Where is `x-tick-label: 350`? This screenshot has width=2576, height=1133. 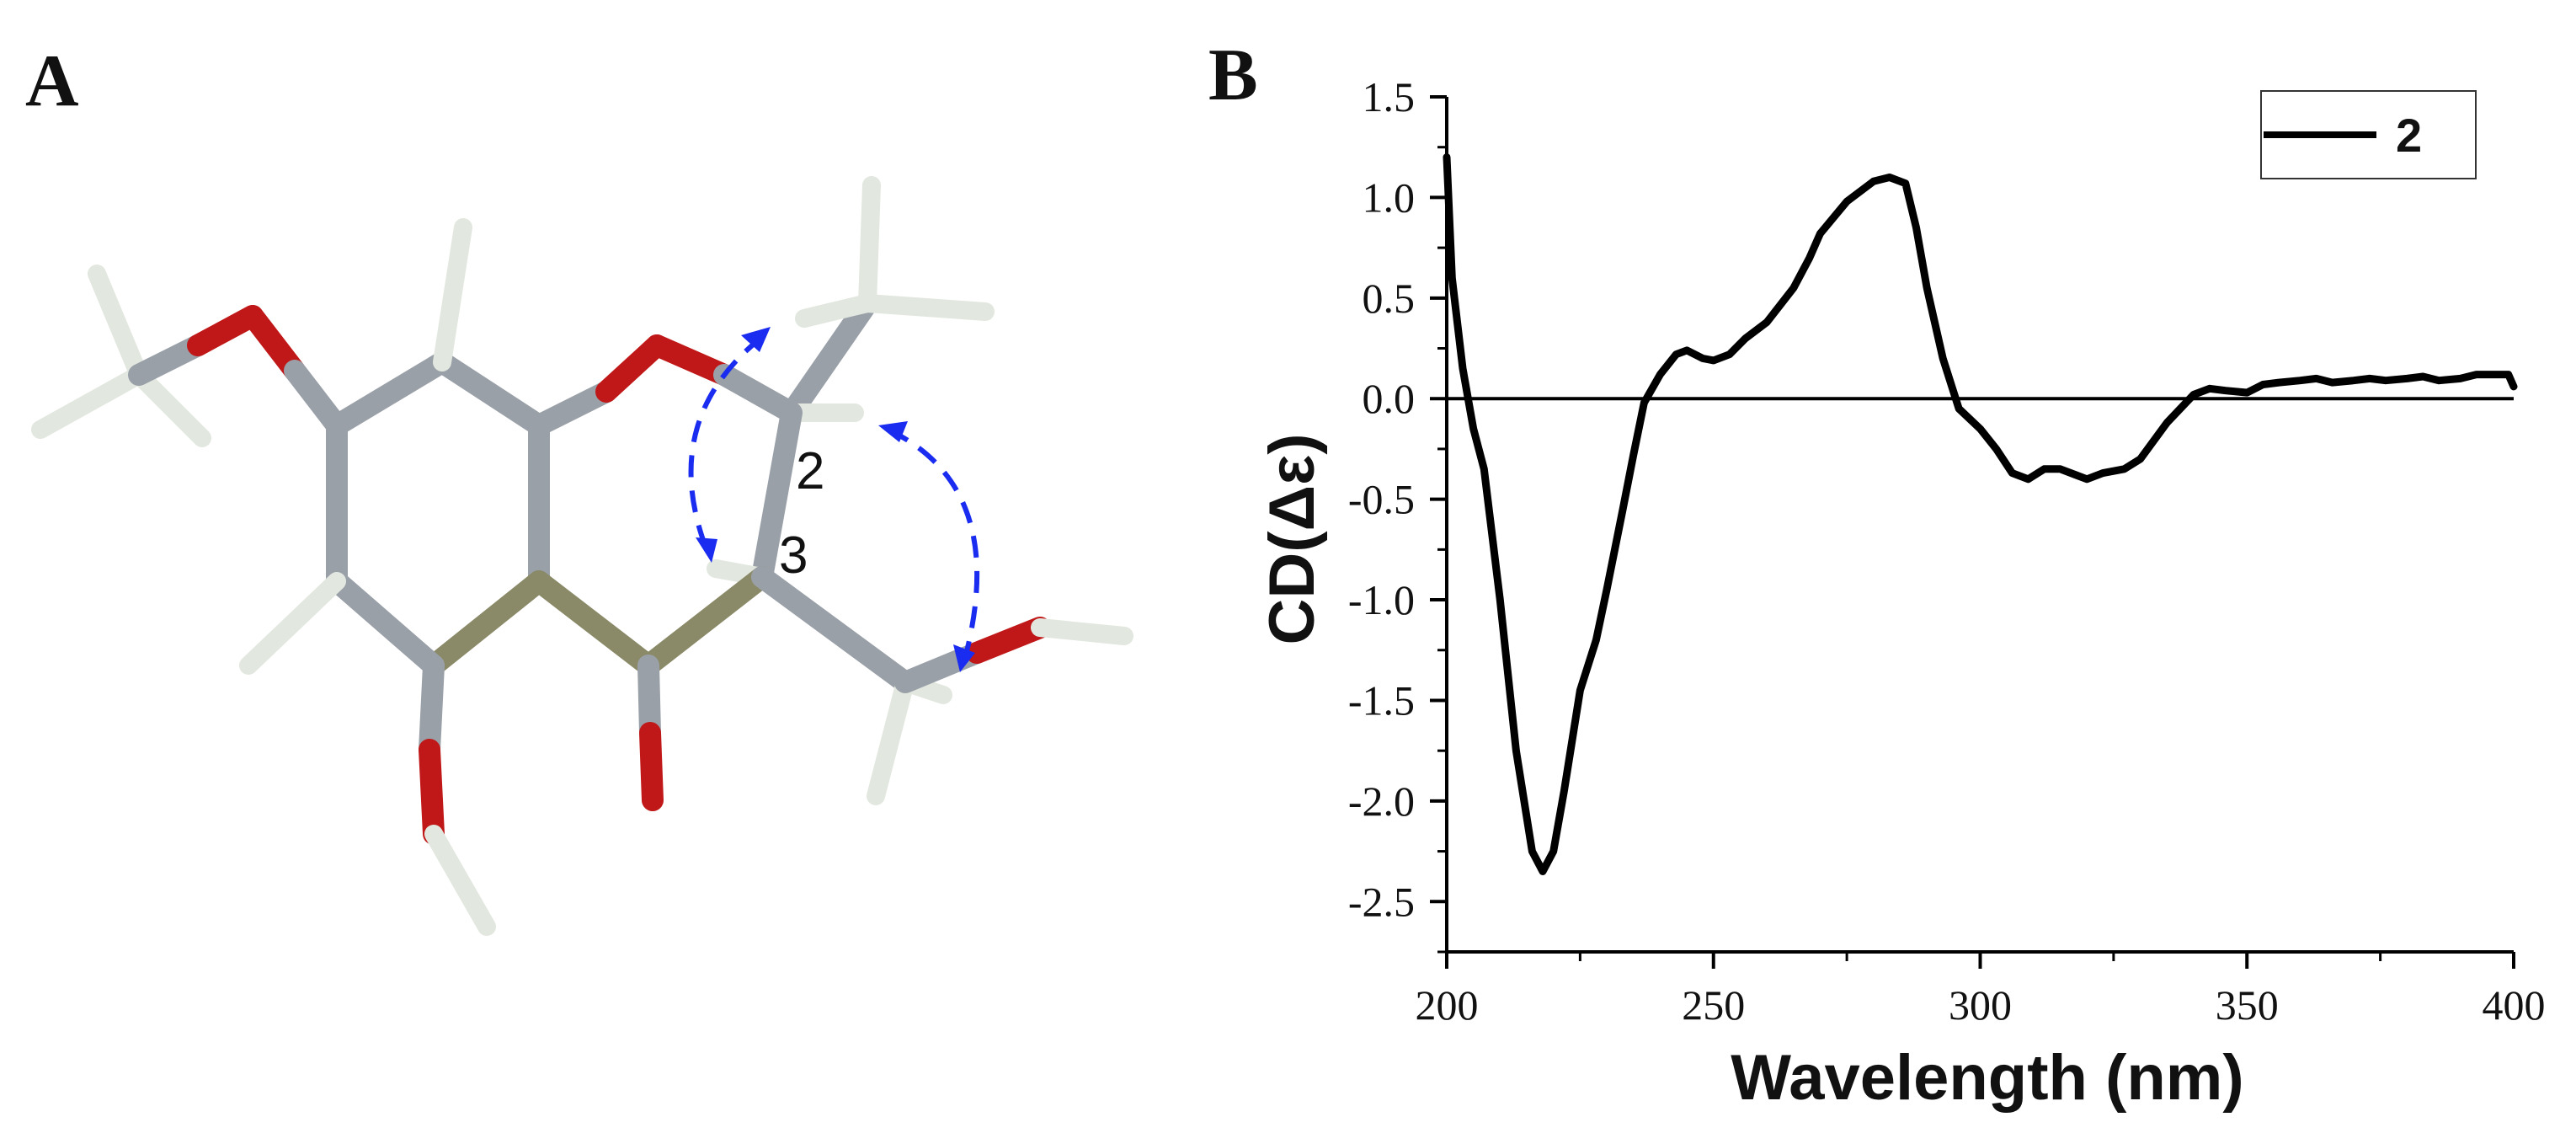
x-tick-label: 350 is located at coordinates (2247, 1005).